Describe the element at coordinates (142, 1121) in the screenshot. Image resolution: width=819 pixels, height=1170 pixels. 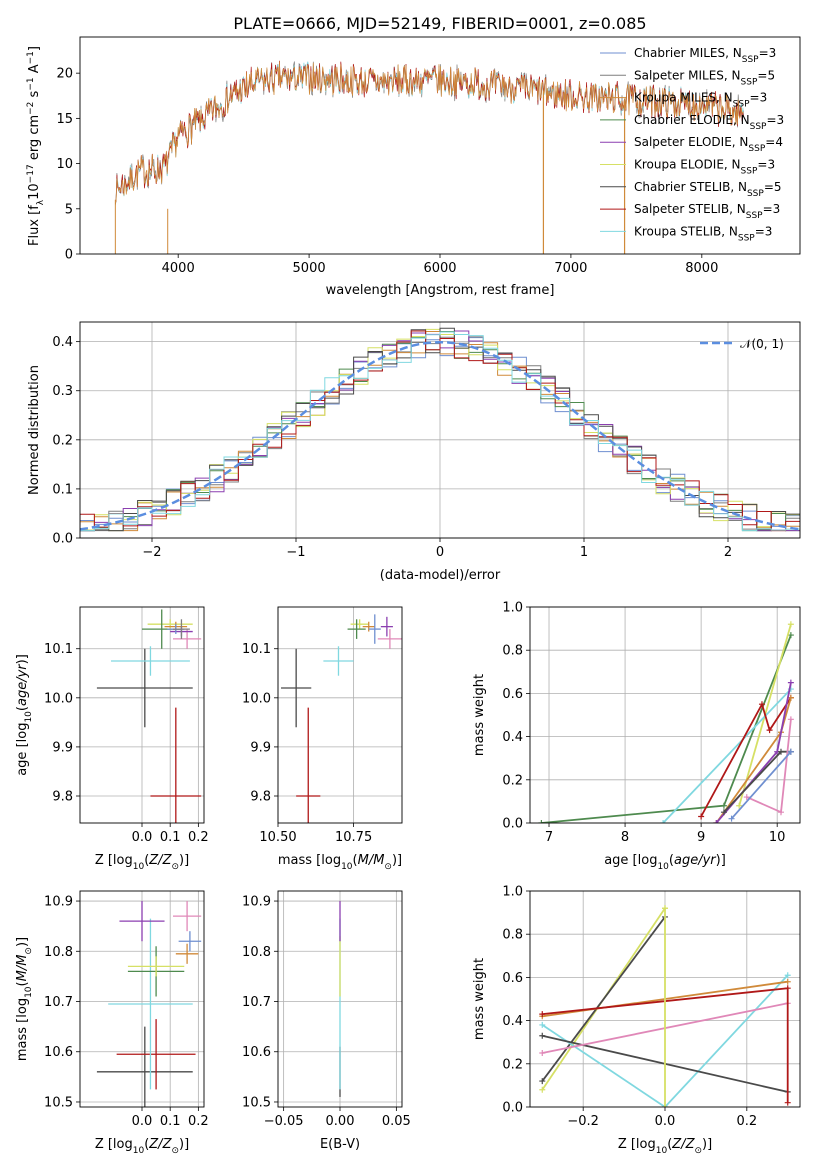
I see `x-tick-label: 0.0` at that location.